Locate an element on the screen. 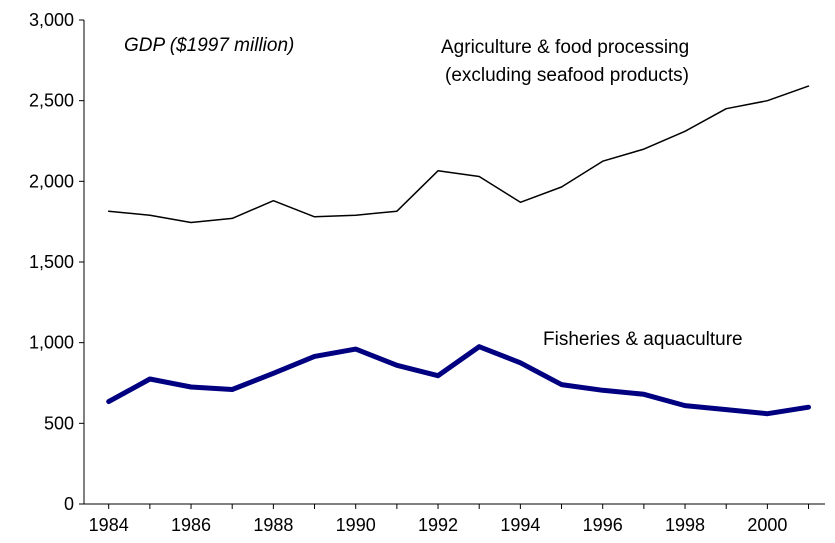 Image resolution: width=835 pixels, height=543 pixels. y-tick-label: 1,500 is located at coordinates (51, 262).